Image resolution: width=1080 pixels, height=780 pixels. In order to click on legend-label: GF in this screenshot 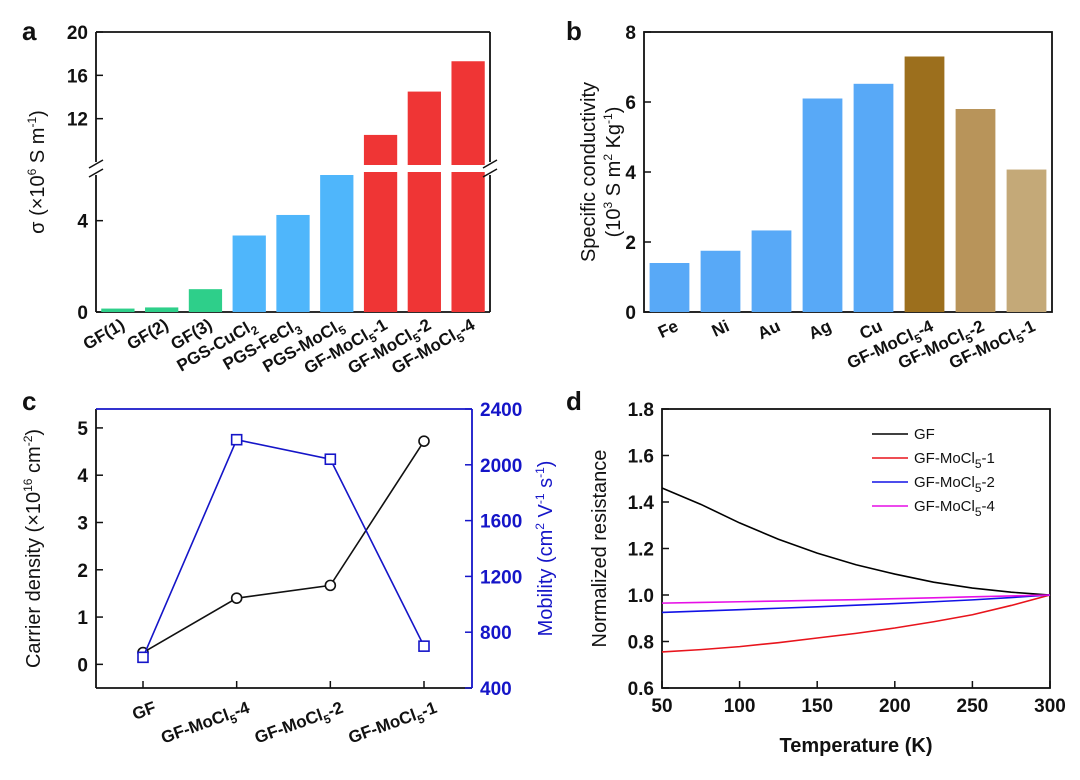, I will do `click(924, 434)`.